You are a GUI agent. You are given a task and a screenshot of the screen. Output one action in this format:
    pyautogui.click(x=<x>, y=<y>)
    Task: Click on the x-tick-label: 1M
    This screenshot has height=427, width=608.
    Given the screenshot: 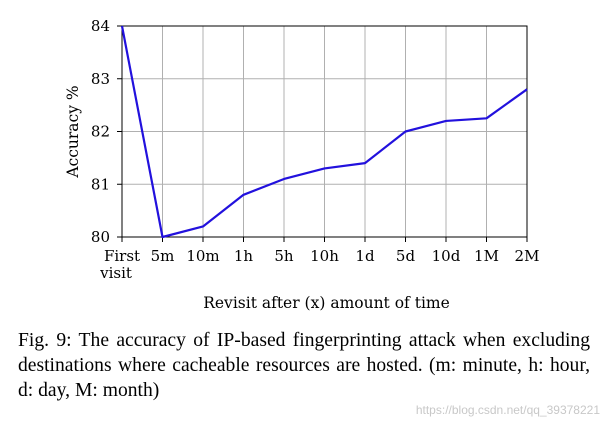 What is the action you would take?
    pyautogui.click(x=486, y=256)
    